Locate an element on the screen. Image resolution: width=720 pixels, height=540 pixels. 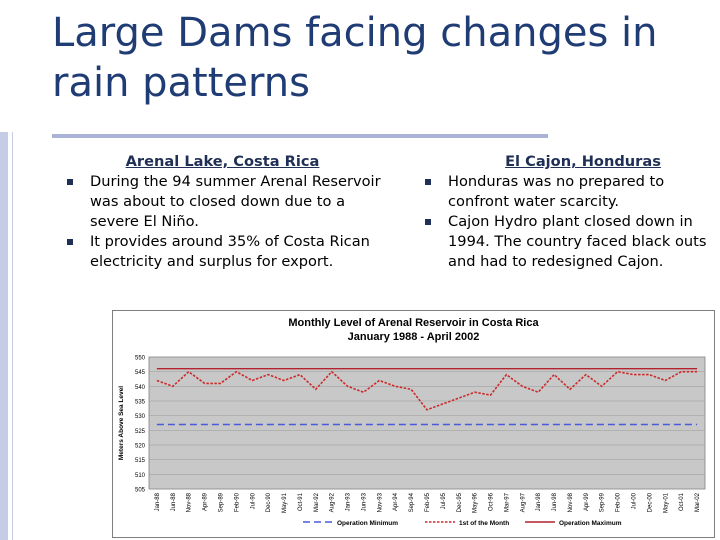
x-tick-label: Mar-97 is located at coordinates (507, 502).